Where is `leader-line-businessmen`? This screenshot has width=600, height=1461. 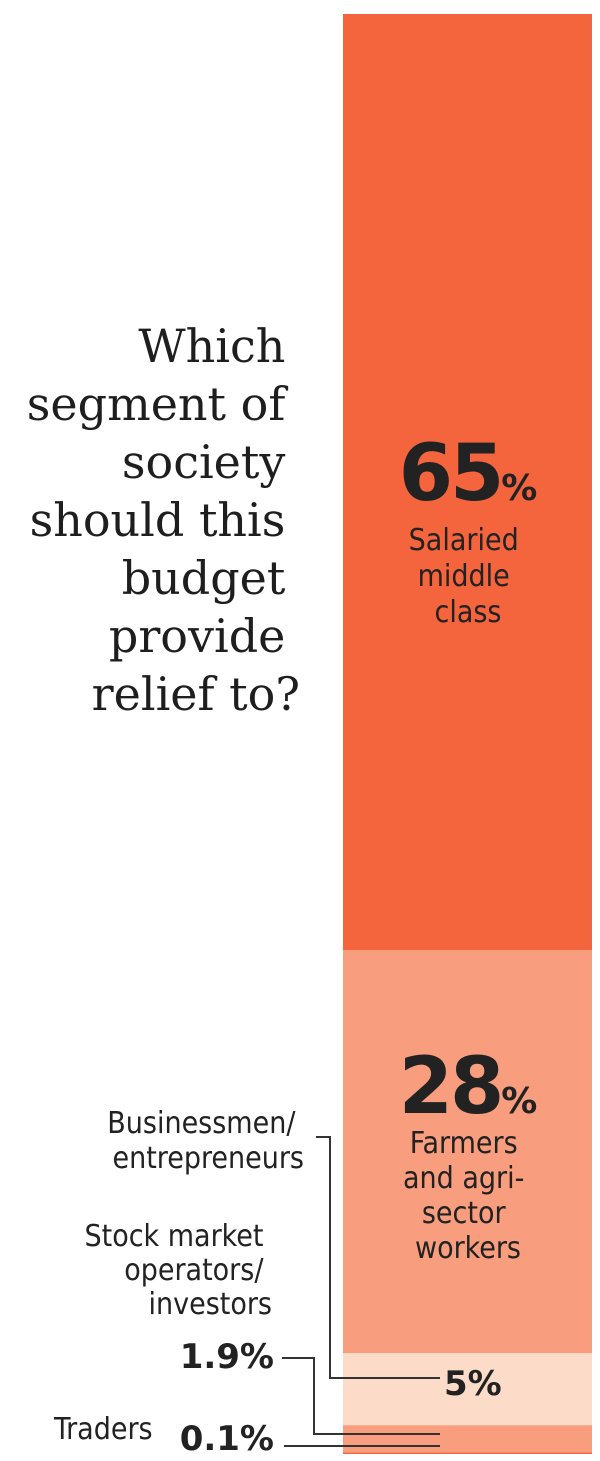 leader-line-businessmen is located at coordinates (378, 1257).